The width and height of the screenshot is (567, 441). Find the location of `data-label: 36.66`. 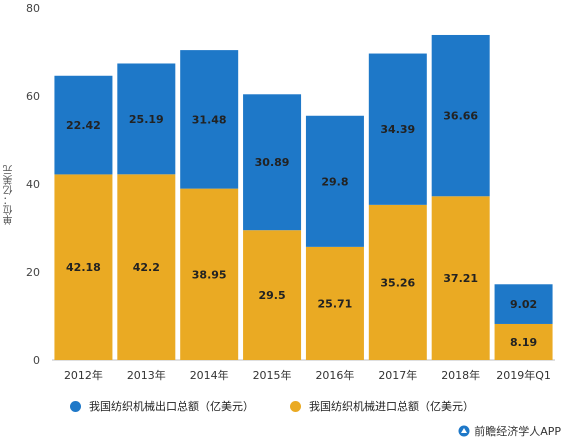

data-label: 36.66 is located at coordinates (460, 116).